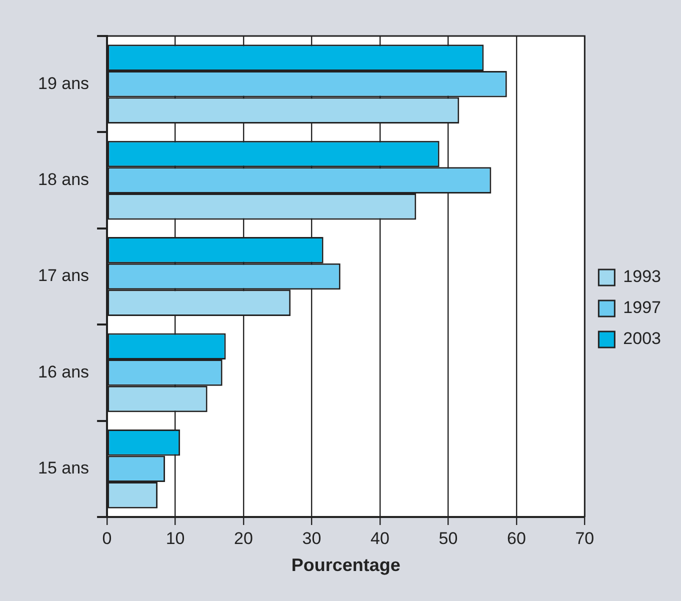  Describe the element at coordinates (584, 538) in the screenshot. I see `x-tick-label: 70` at that location.